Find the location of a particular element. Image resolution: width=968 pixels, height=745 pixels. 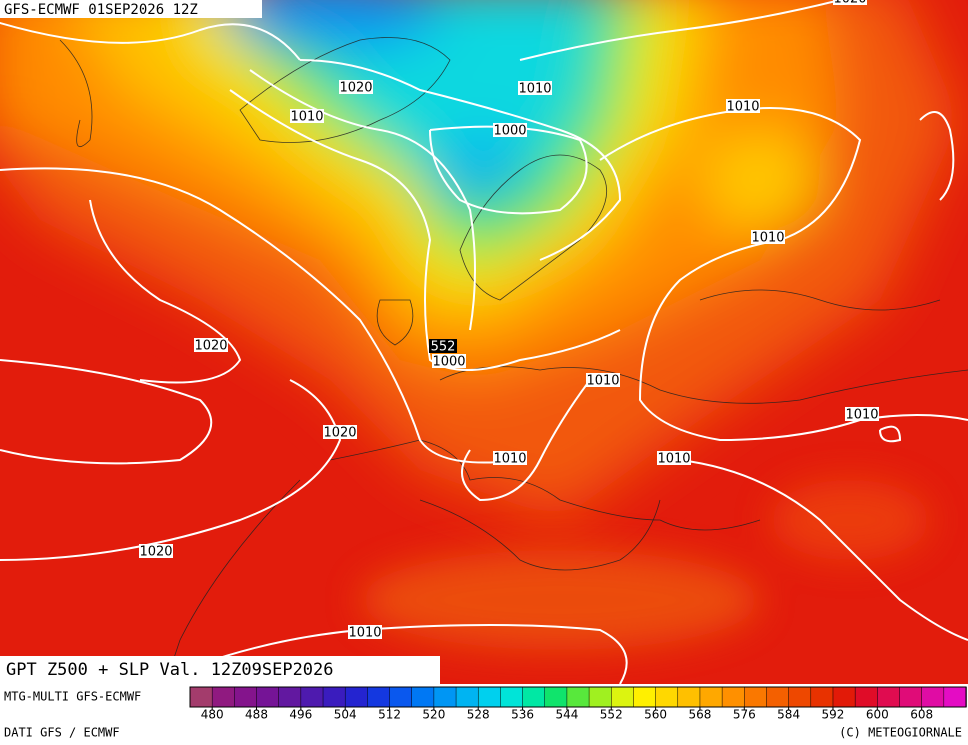

colorbar-tick-label: 496 is located at coordinates (300, 715).